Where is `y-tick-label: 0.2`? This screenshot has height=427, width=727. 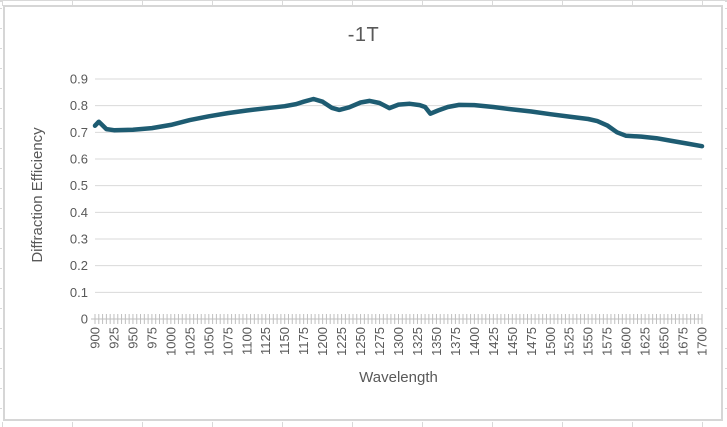
y-tick-label: 0.2 is located at coordinates (79, 265).